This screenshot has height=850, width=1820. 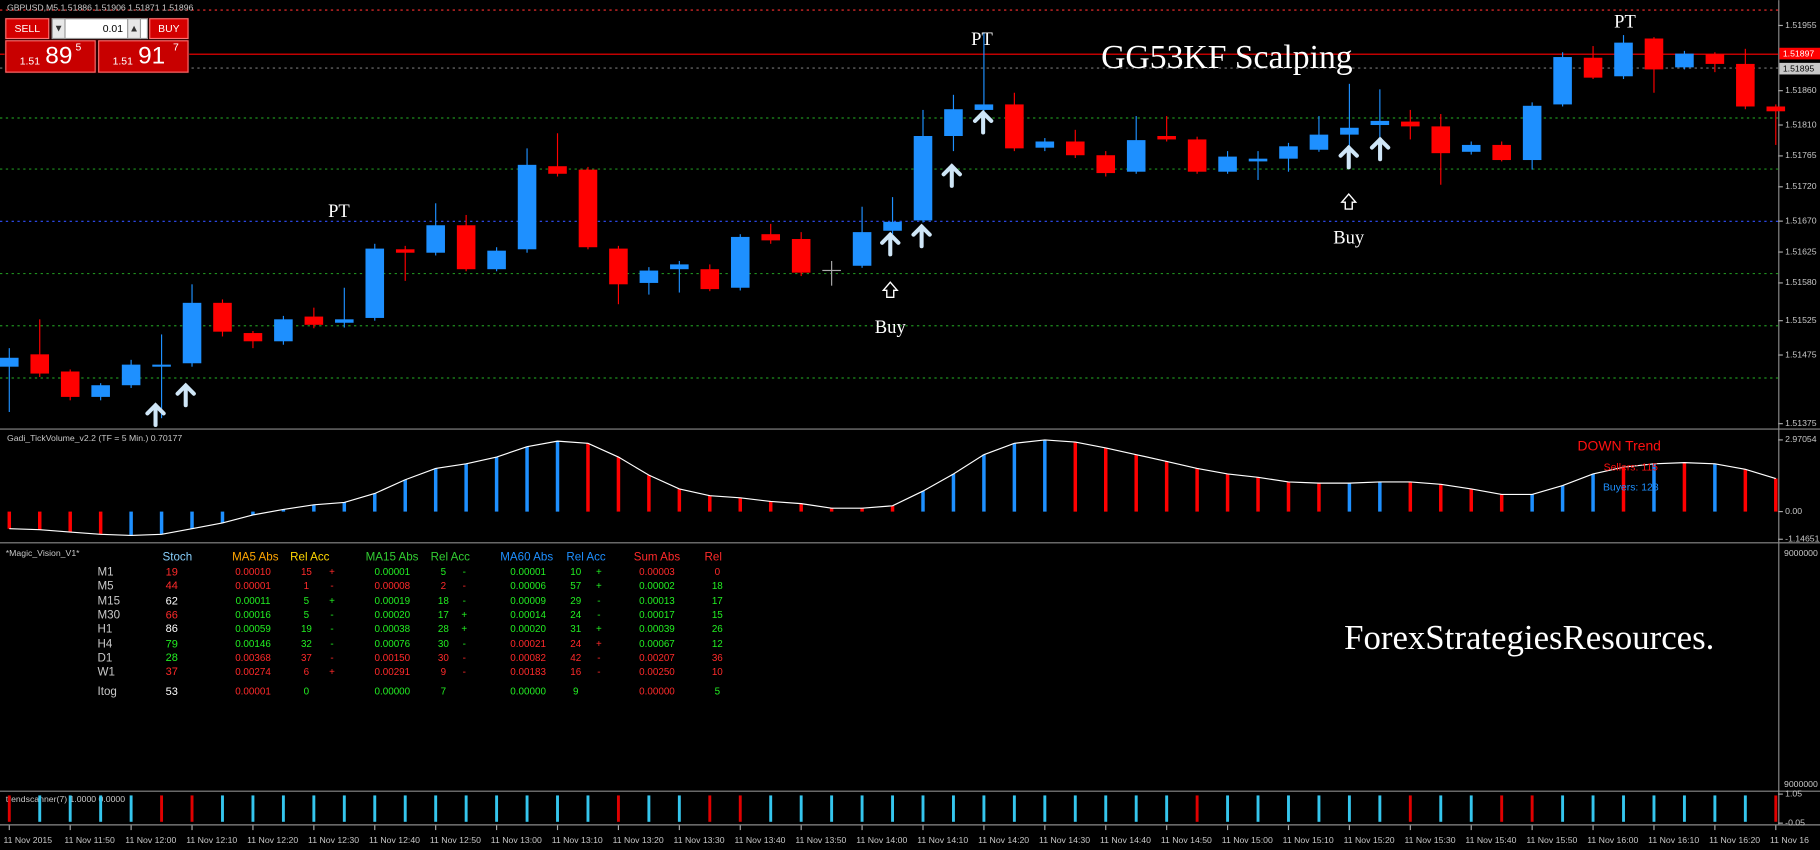 What do you see at coordinates (393, 672) in the screenshot?
I see `table-cell: 0.00291` at bounding box center [393, 672].